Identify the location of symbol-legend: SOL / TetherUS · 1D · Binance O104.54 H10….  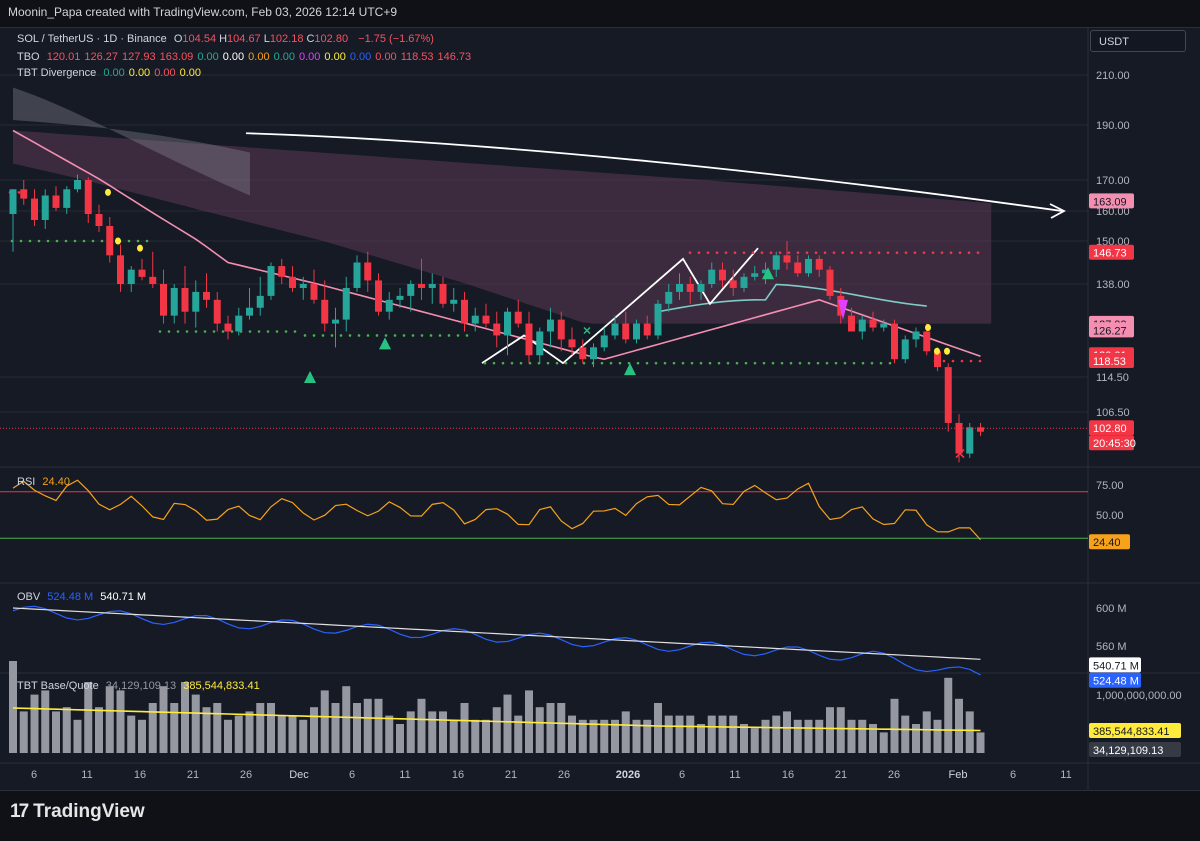
(227, 39).